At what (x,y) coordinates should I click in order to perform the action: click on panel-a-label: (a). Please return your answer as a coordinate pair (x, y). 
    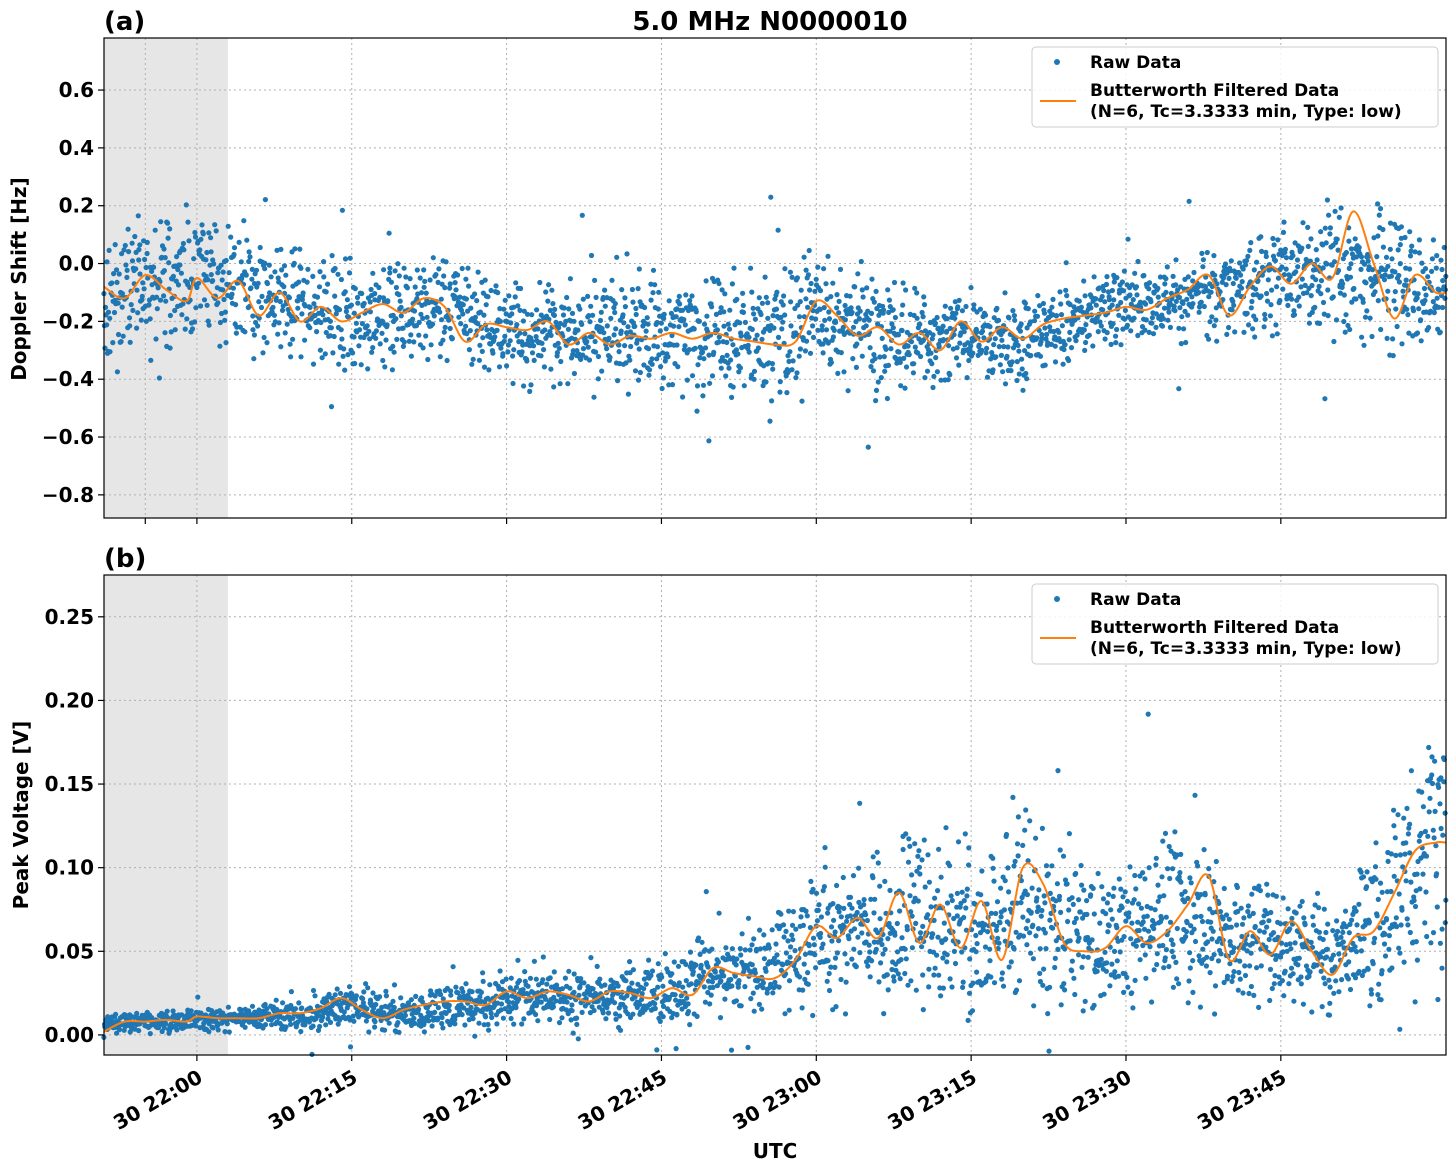
    Looking at the image, I should click on (124, 22).